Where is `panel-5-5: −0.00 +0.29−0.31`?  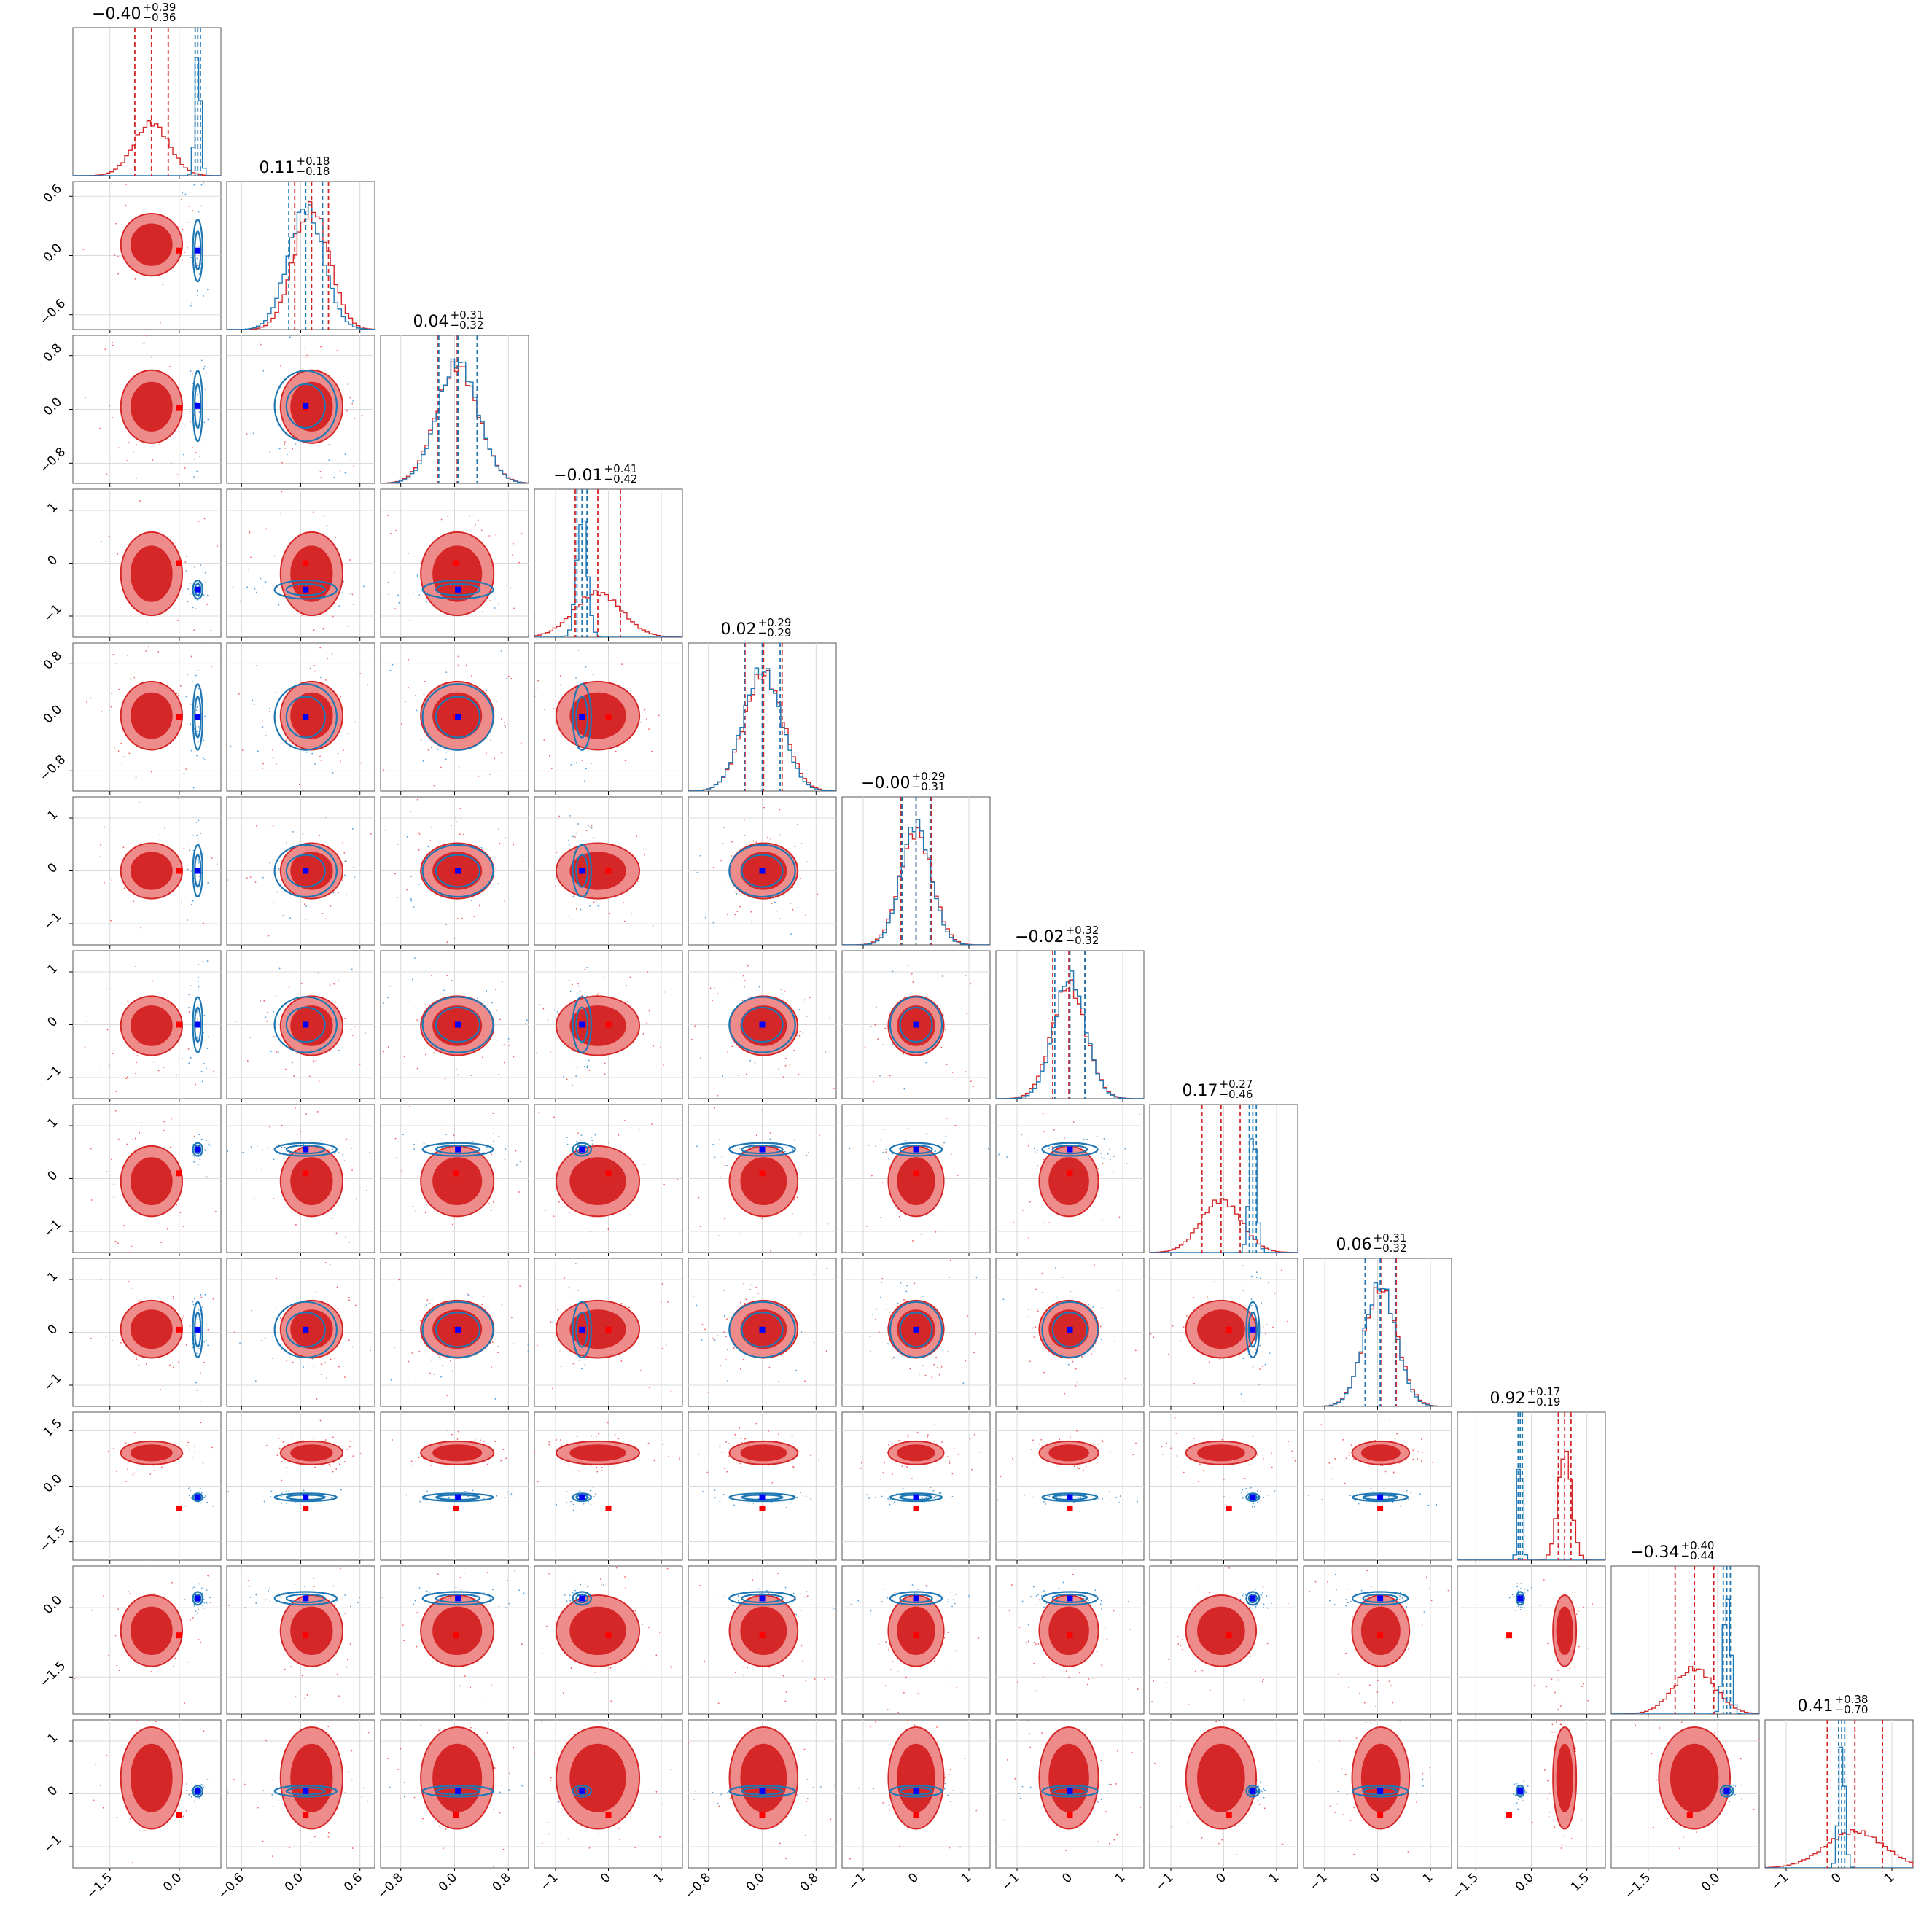
panel-5-5: −0.00 +0.29−0.31 is located at coordinates (916, 859).